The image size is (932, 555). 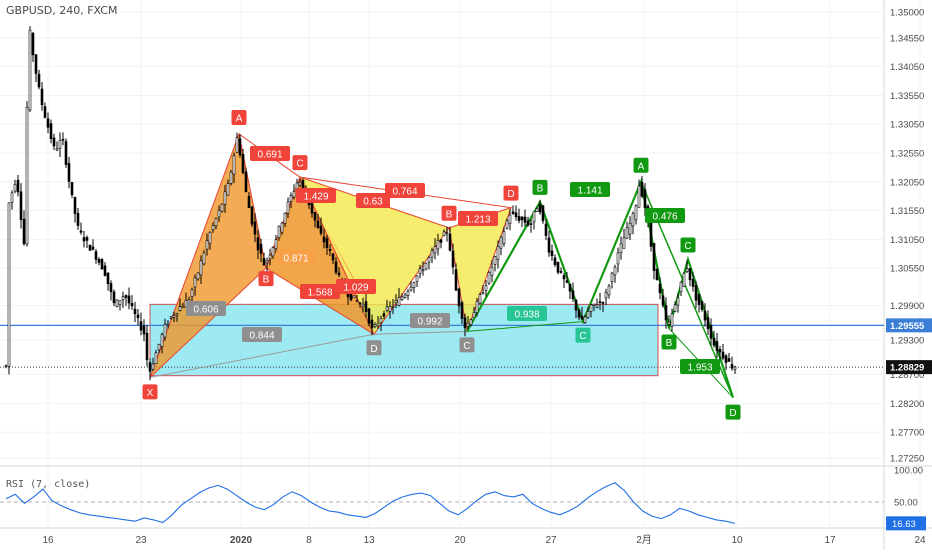 What do you see at coordinates (270, 153) in the screenshot?
I see `ratio-label: 0.691` at bounding box center [270, 153].